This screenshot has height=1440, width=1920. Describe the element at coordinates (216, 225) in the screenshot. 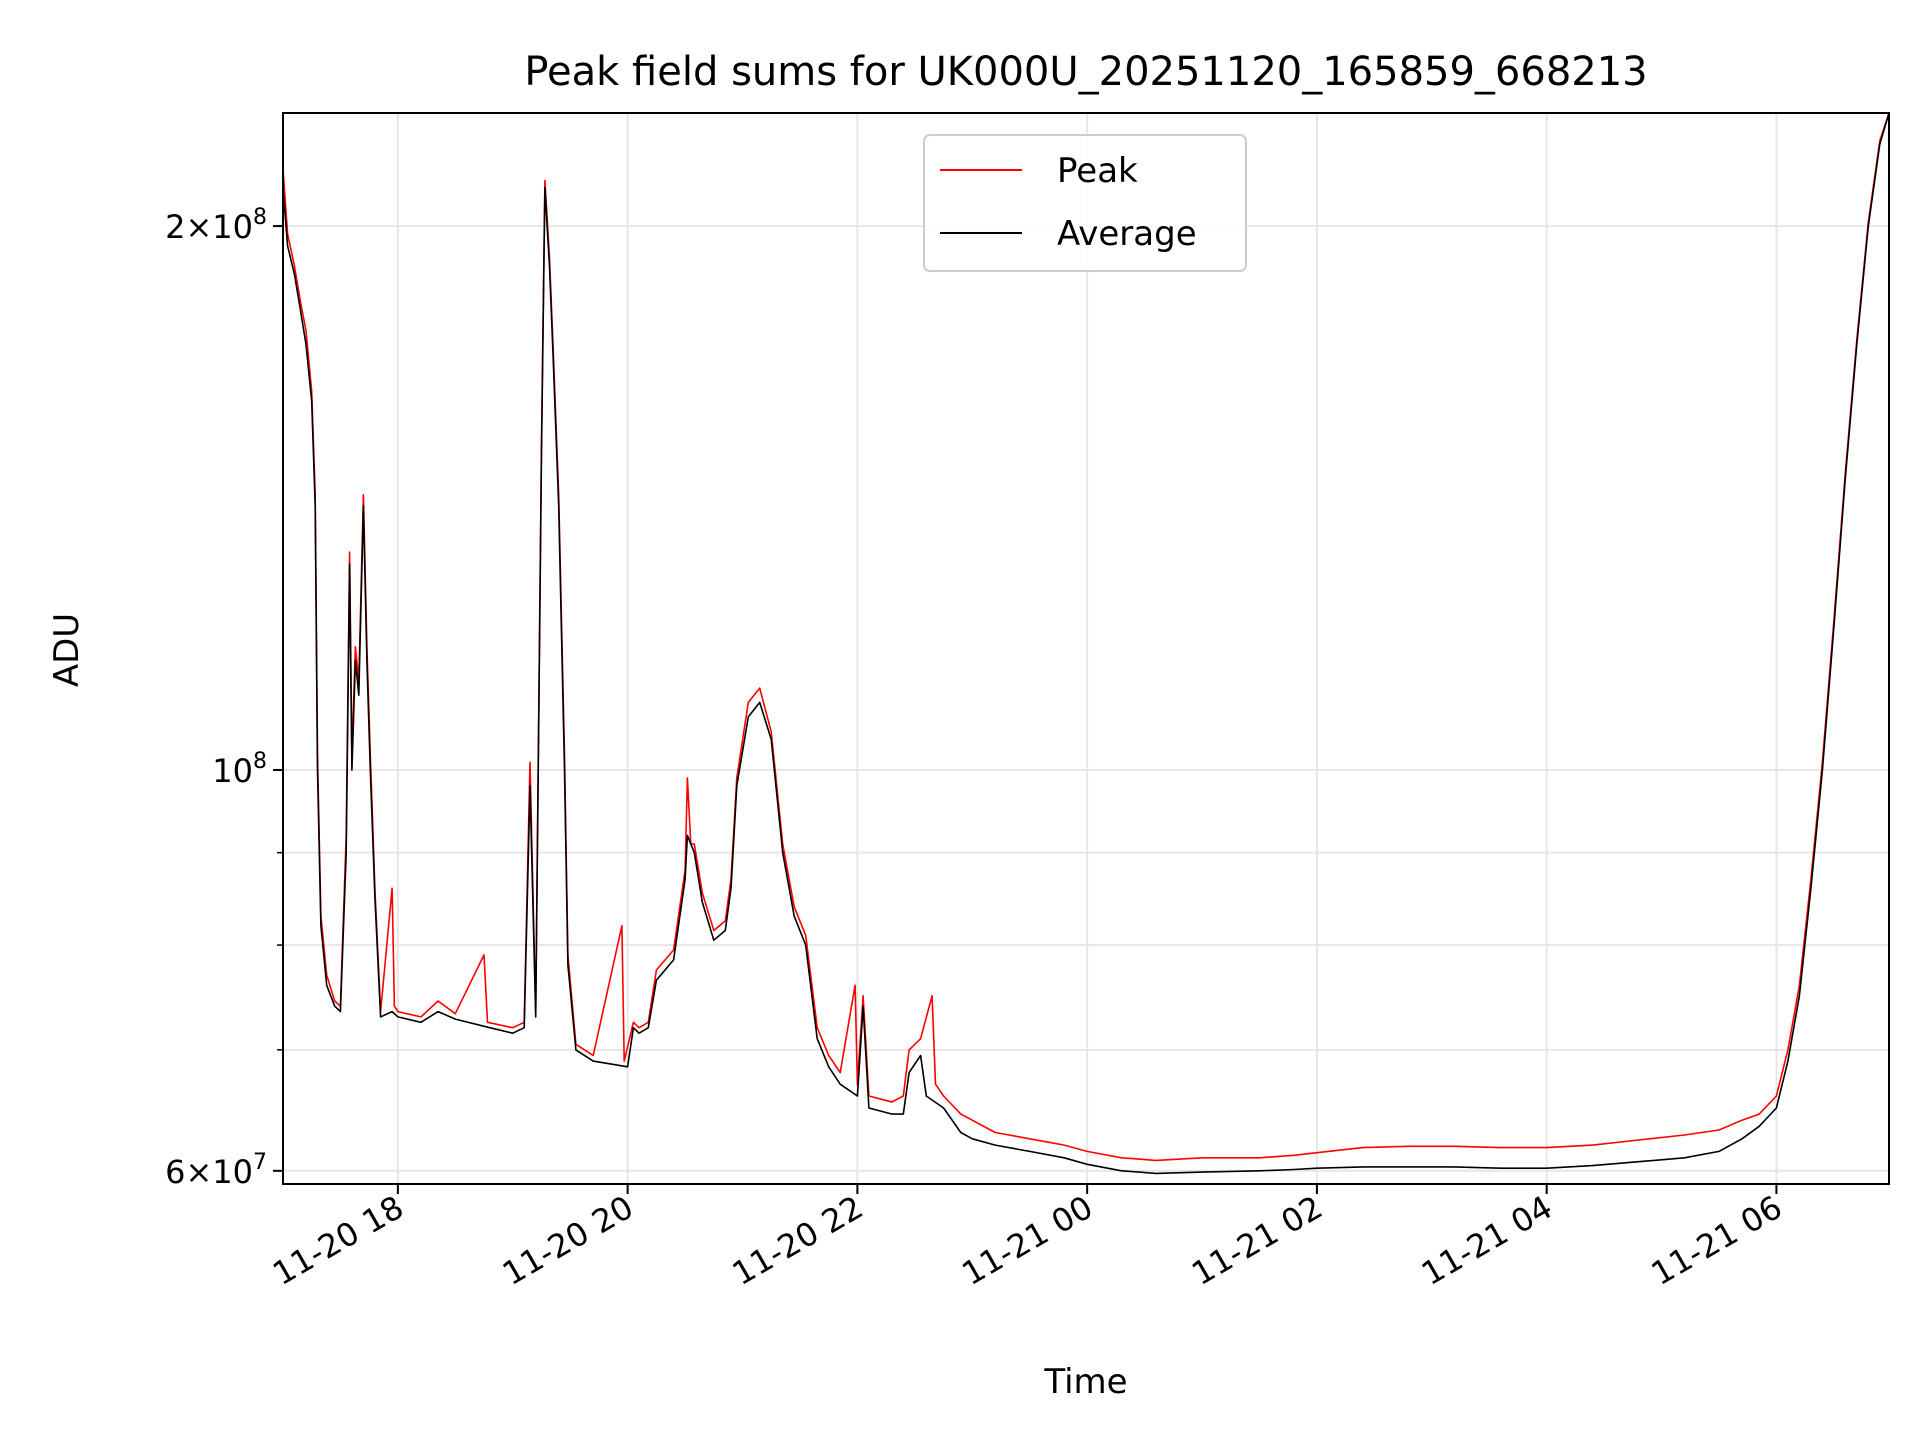

I see `y-tick-label: 2×108` at that location.